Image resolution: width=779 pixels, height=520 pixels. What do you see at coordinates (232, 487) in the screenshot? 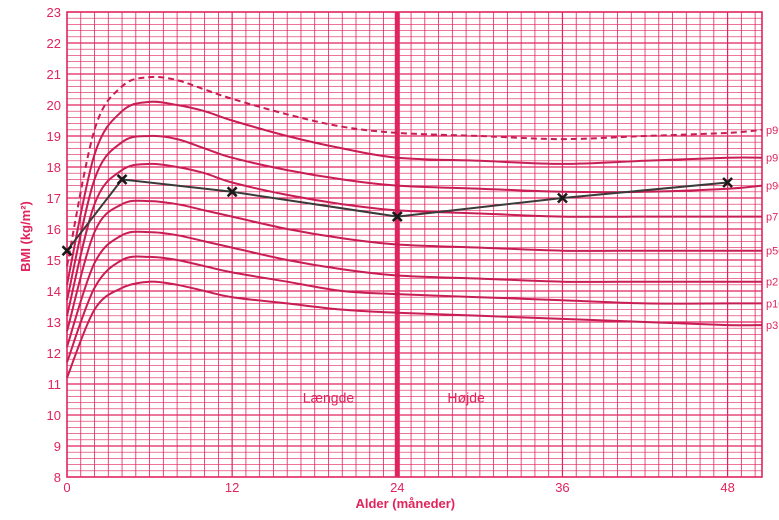
I see `x-tick-label: 12` at bounding box center [232, 487].